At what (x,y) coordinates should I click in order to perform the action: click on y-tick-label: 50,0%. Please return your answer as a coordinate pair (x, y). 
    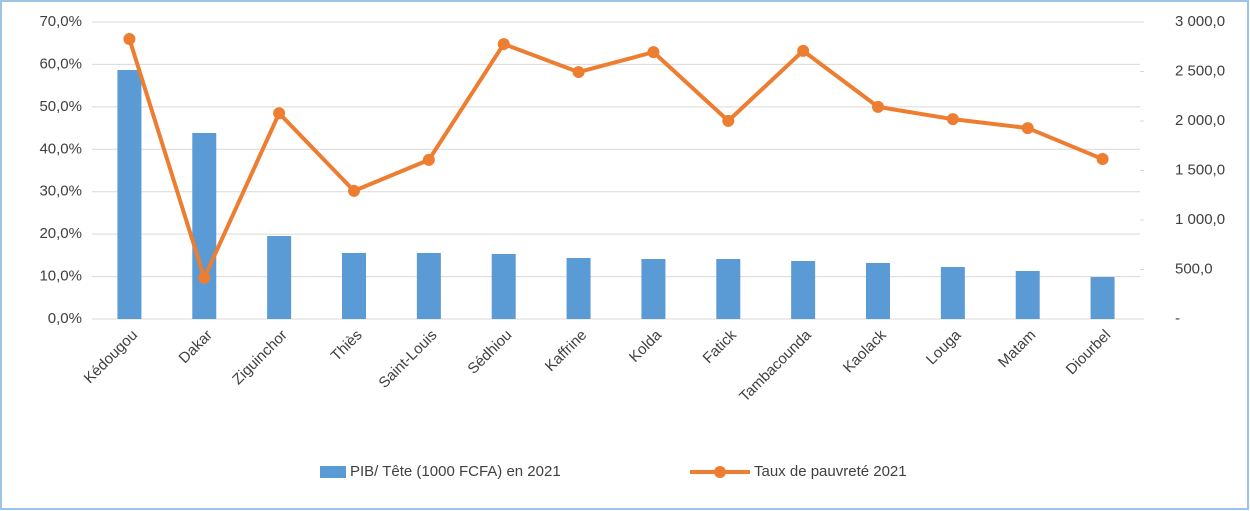
    Looking at the image, I should click on (60, 106).